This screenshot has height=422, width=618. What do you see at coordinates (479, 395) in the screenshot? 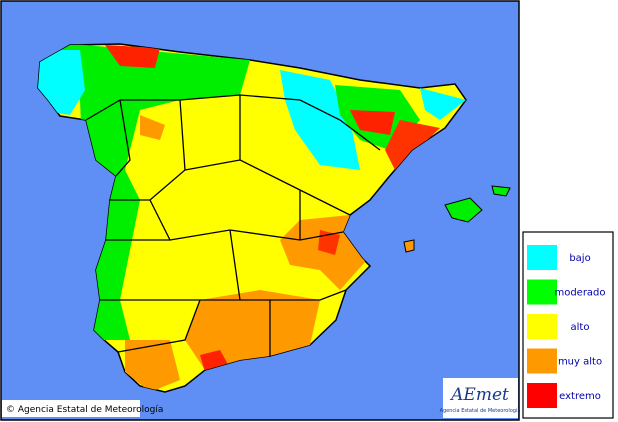
I see `logo-name: AEmet` at bounding box center [479, 395].